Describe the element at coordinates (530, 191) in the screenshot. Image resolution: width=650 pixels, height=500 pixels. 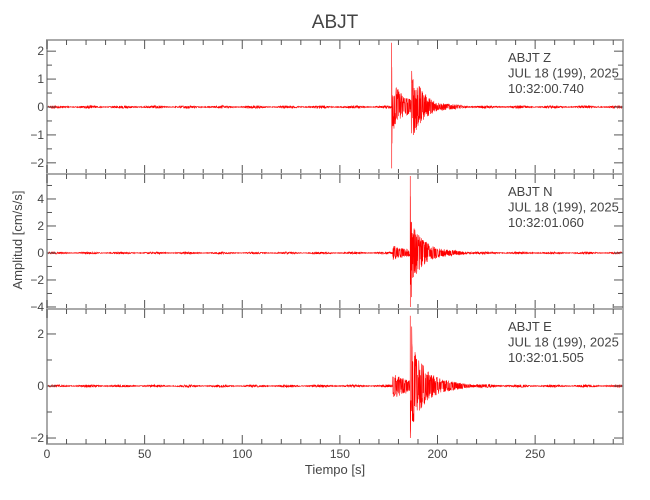
I see `station-component-label: ABJT N` at that location.